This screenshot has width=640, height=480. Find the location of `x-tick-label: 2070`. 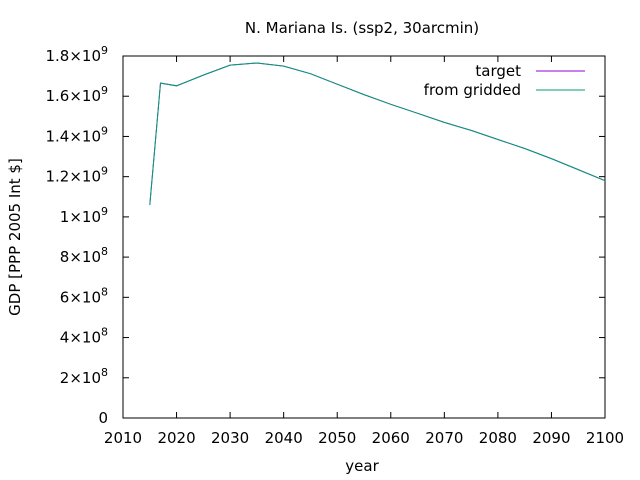

x-tick-label: 2070 is located at coordinates (444, 438).